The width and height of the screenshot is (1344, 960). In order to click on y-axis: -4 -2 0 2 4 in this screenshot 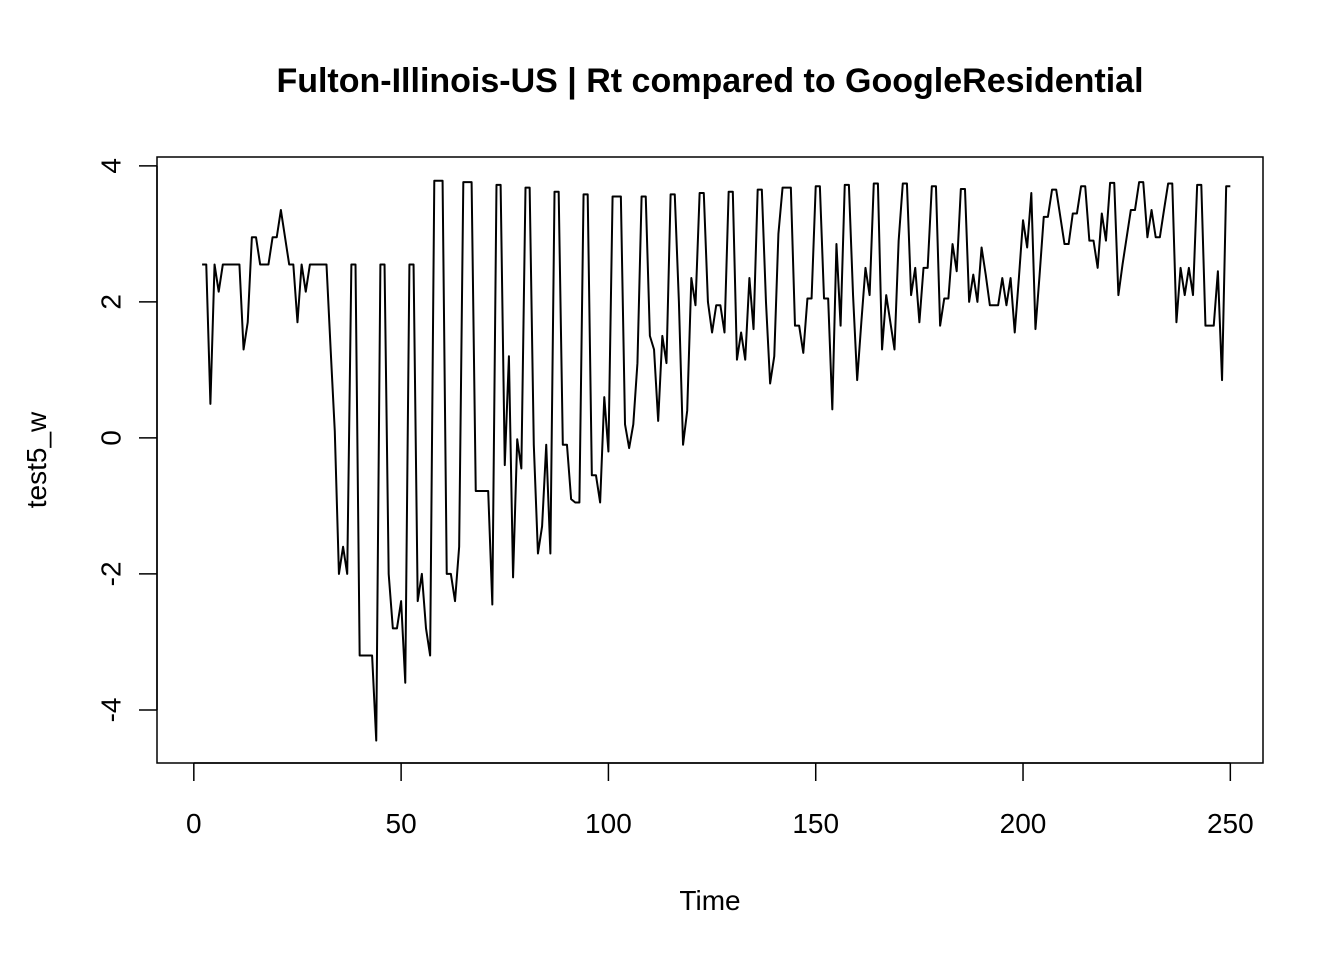, I will do `click(127, 440)`.